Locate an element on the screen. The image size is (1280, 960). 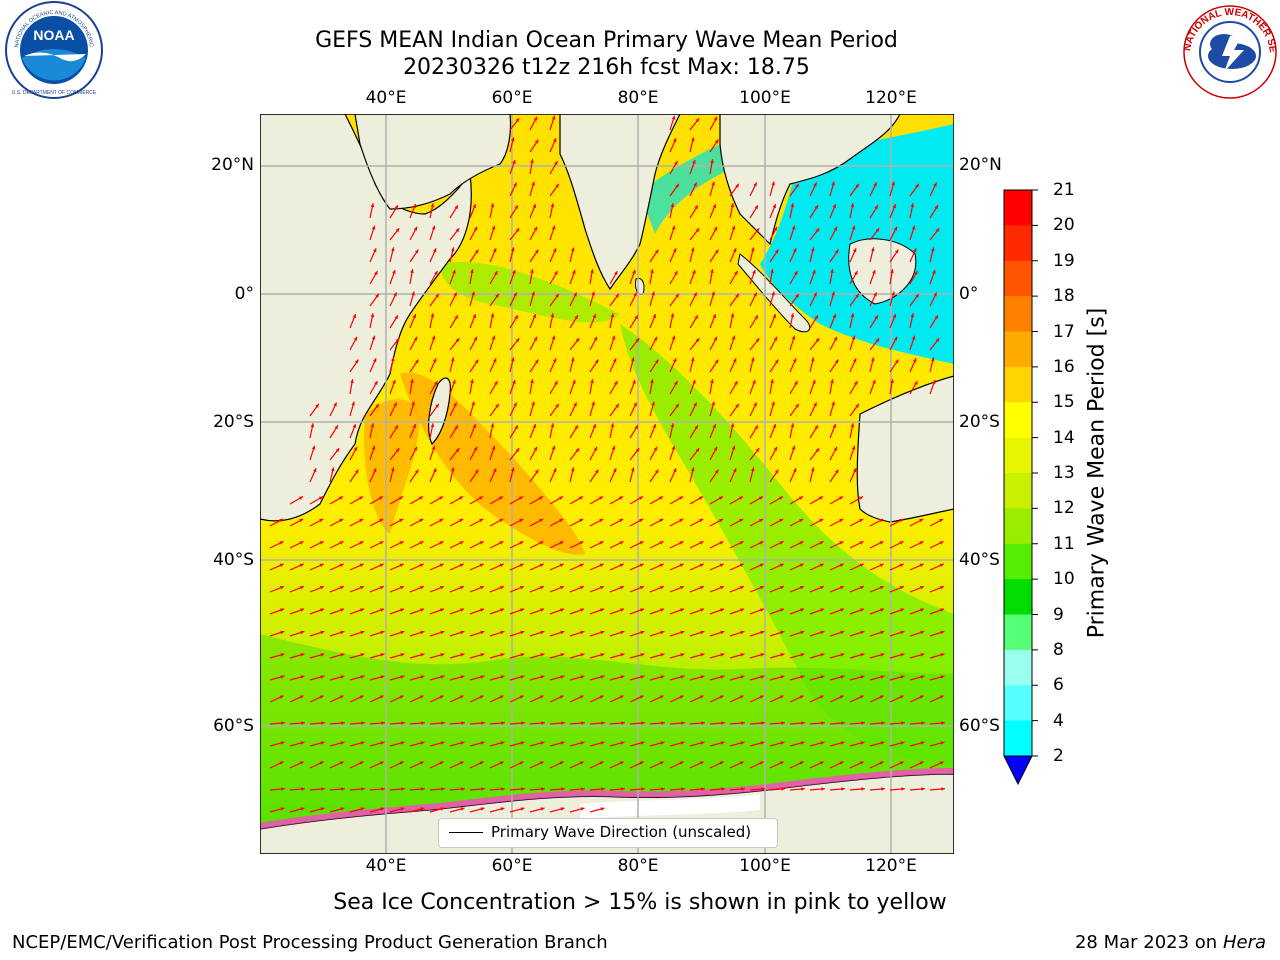
colorbar-tick: 16 is located at coordinates (1064, 366).